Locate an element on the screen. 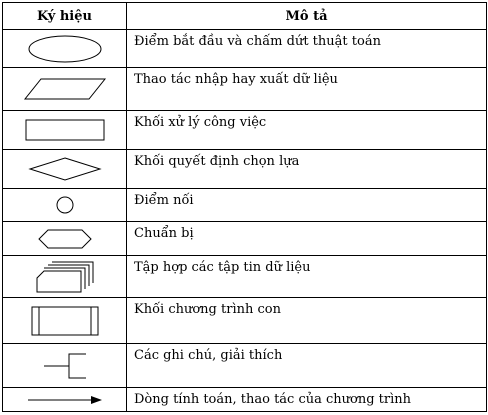 This screenshot has width=488, height=415. table-row: Khối xử lý công việc is located at coordinates (244, 130).